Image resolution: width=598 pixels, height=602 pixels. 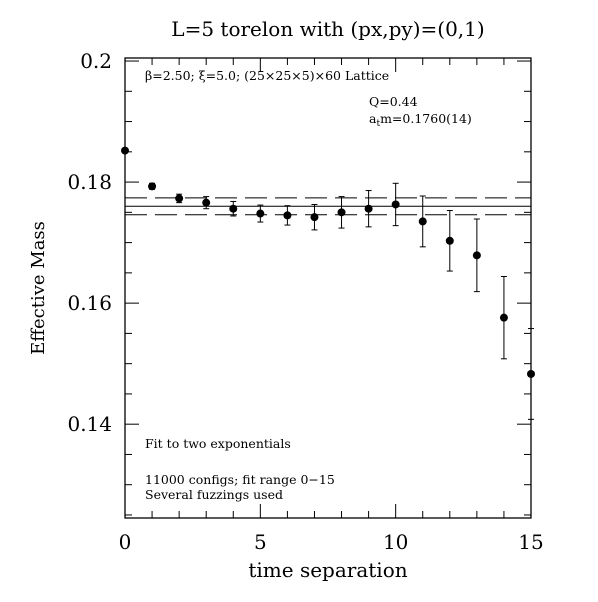 I want to click on mass-value: m=0.1760(14), so click(x=426, y=118).